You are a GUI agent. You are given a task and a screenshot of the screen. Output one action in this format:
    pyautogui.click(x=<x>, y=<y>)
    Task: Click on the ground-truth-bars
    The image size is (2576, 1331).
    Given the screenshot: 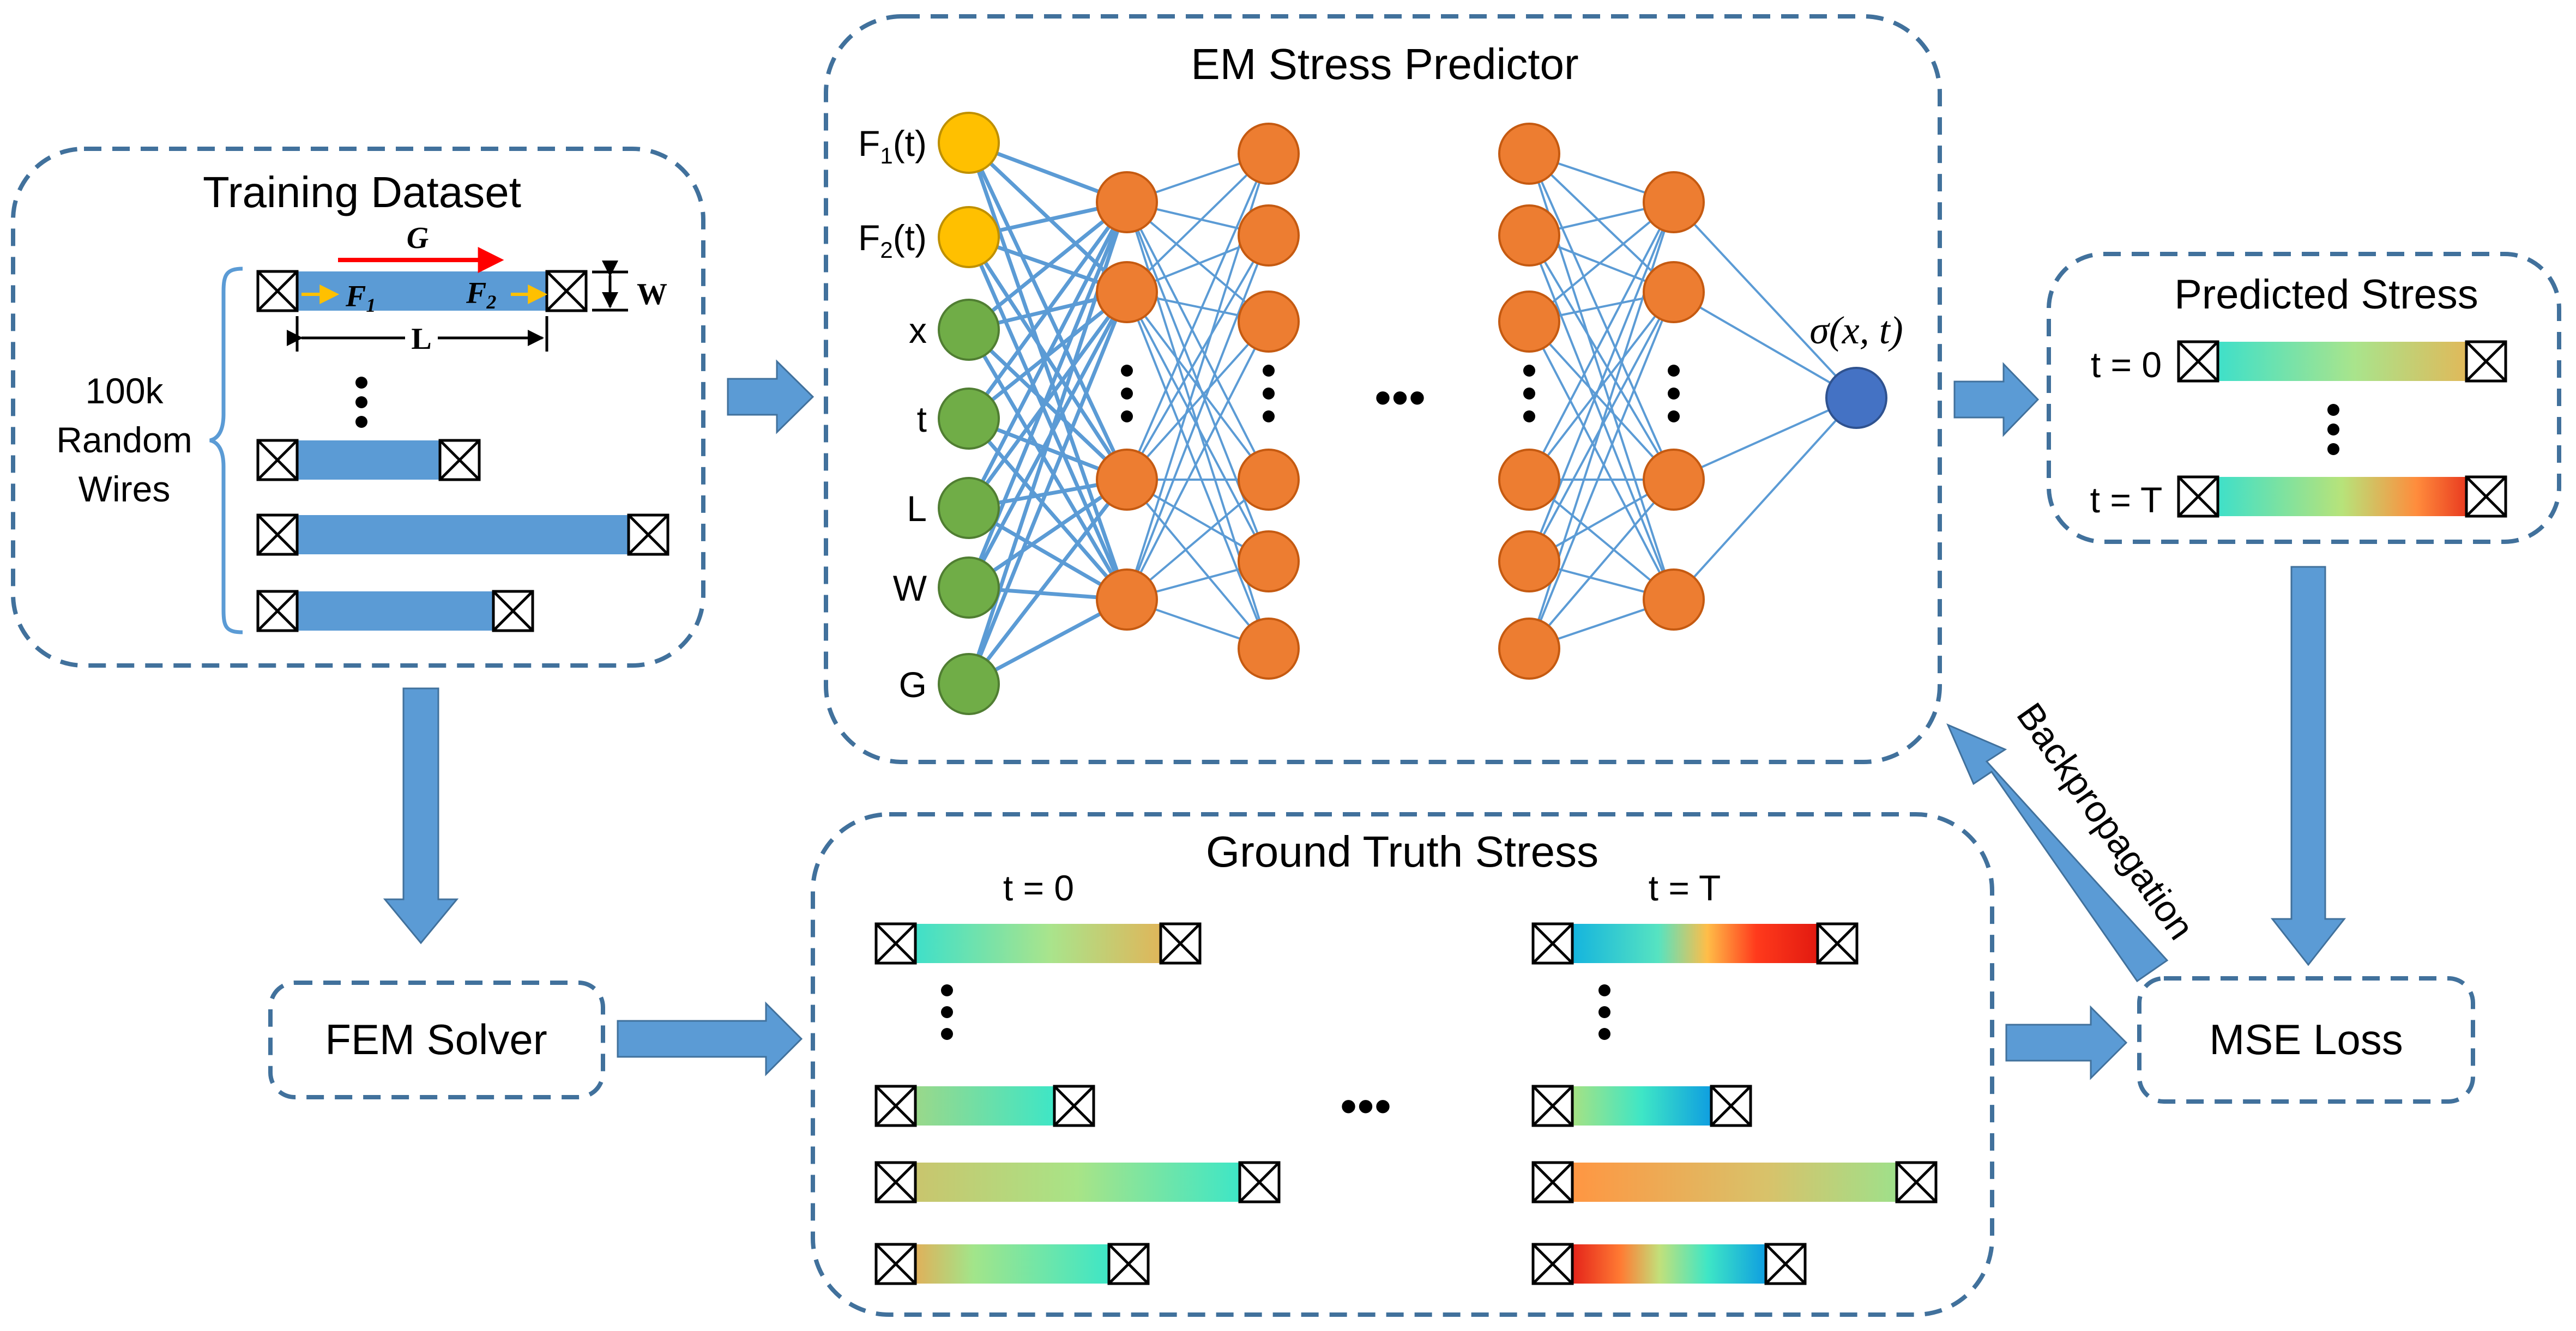 What is the action you would take?
    pyautogui.click(x=1406, y=1103)
    